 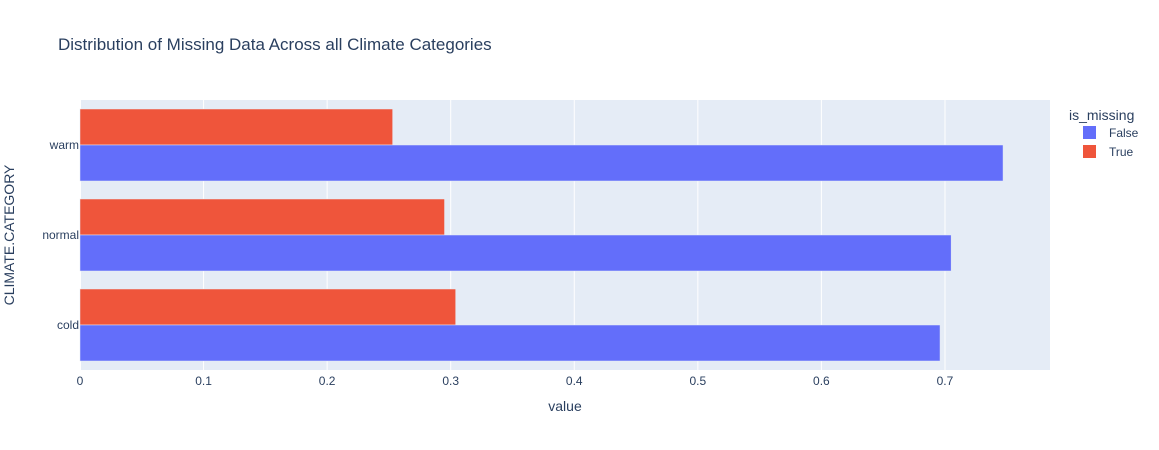 What do you see at coordinates (510, 343) in the screenshot?
I see `bar-cold-false` at bounding box center [510, 343].